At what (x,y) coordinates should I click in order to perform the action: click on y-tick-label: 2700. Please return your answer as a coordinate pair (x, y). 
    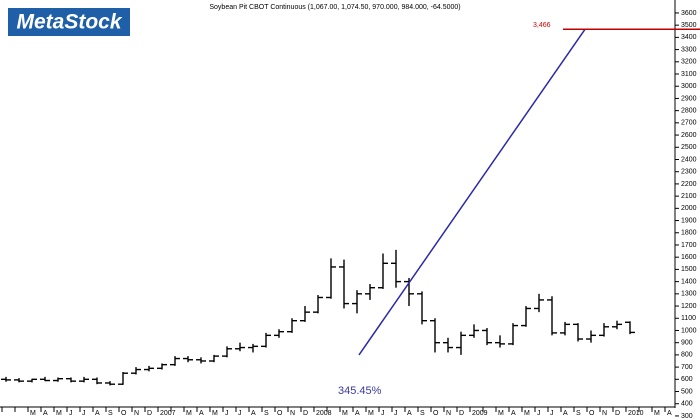
    Looking at the image, I should click on (689, 123).